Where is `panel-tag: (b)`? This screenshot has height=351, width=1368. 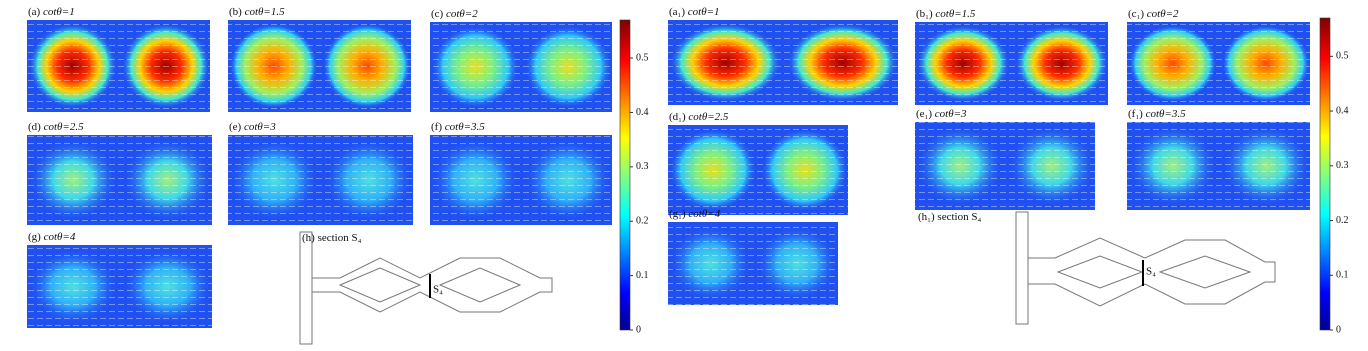 panel-tag: (b) is located at coordinates (235, 12).